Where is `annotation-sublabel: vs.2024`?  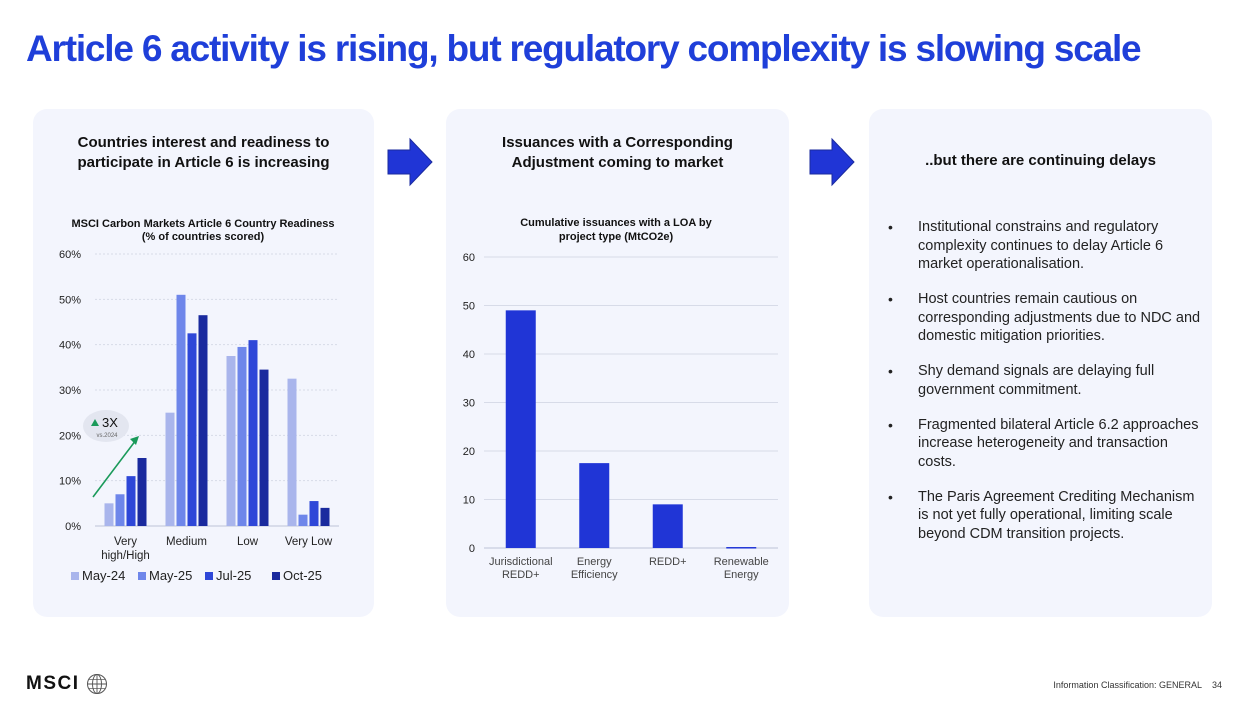
annotation-sublabel: vs.2024 is located at coordinates (107, 436).